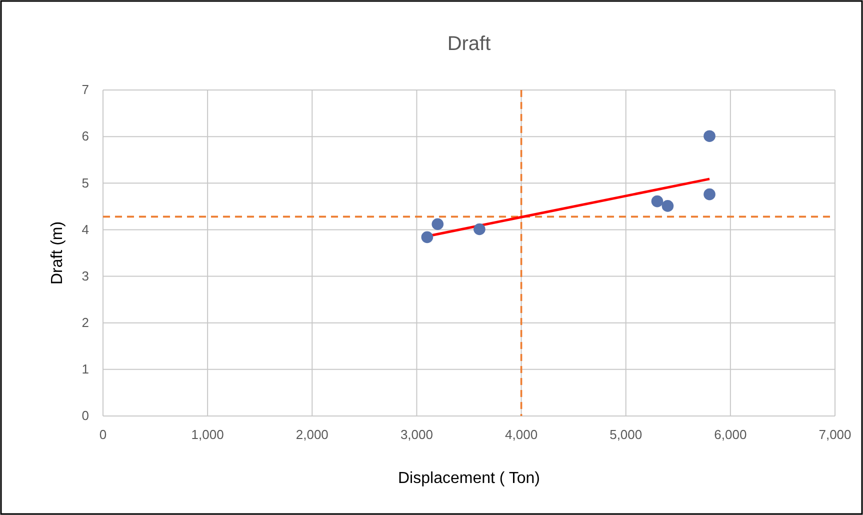  What do you see at coordinates (85, 182) in the screenshot?
I see `y-tick-label: 5` at bounding box center [85, 182].